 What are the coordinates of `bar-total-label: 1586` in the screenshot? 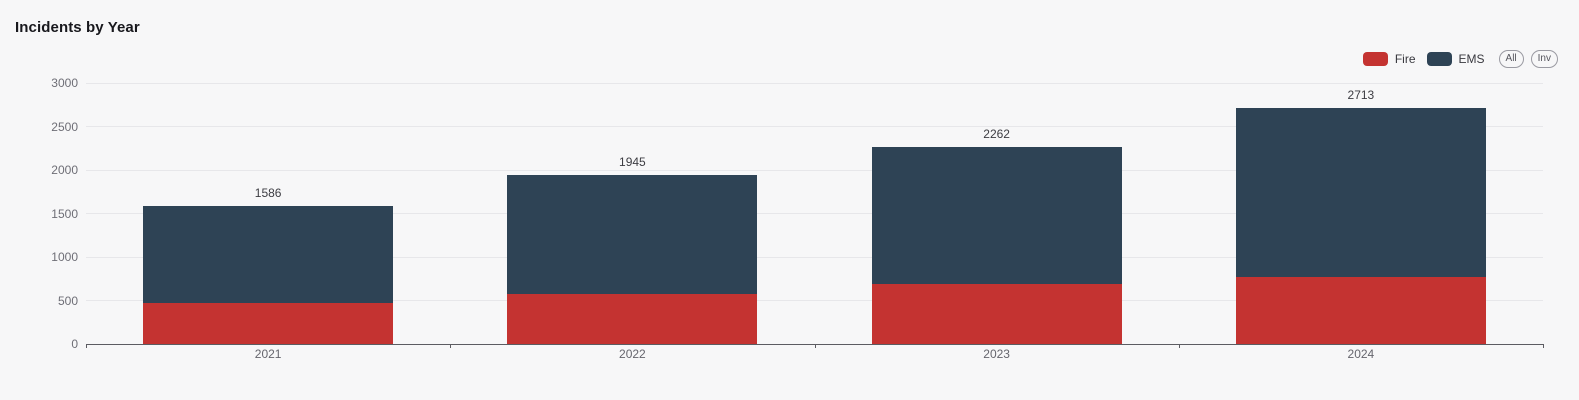 It's located at (268, 193).